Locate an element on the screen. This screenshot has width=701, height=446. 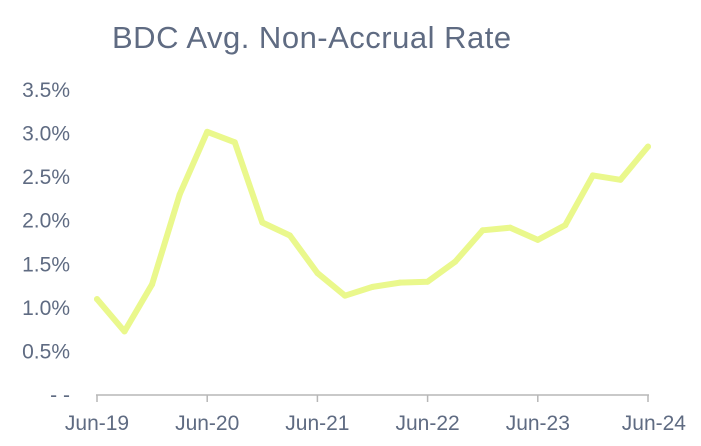
x-axis: Jun-19 Jun-20 Jun-21 Jun-22 Jun-23 Jun-24 is located at coordinates (376, 414).